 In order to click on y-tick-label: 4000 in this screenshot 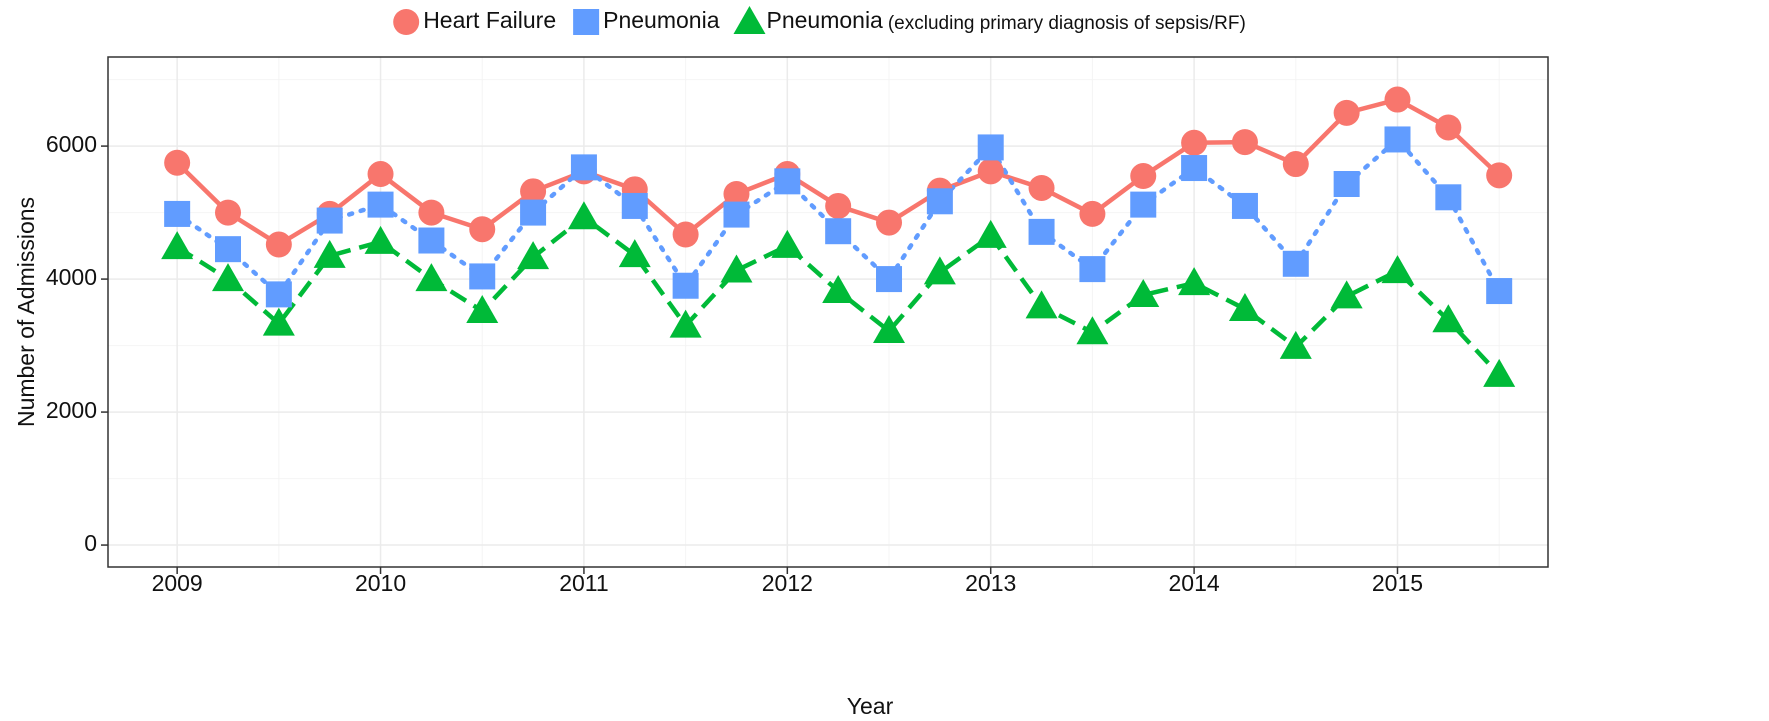, I will do `click(71, 277)`.